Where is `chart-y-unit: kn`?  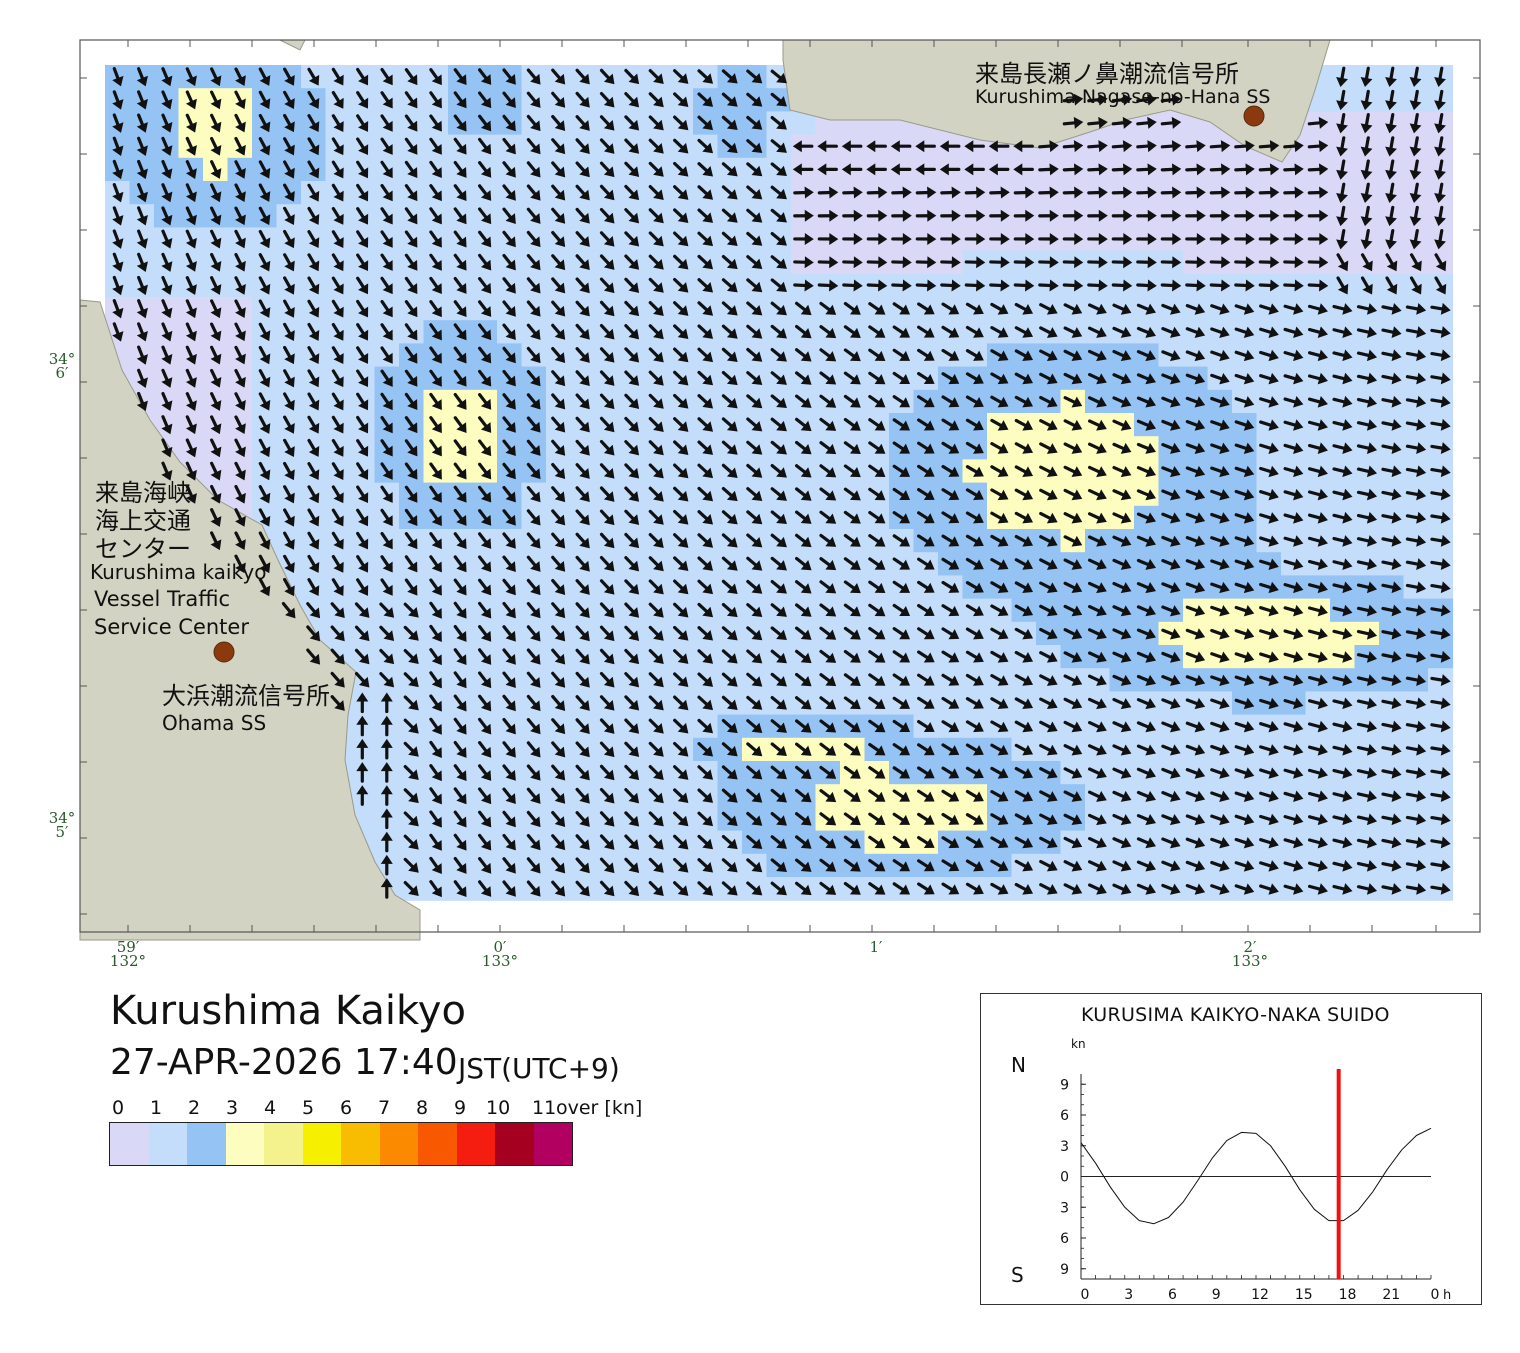
chart-y-unit: kn is located at coordinates (1078, 1044).